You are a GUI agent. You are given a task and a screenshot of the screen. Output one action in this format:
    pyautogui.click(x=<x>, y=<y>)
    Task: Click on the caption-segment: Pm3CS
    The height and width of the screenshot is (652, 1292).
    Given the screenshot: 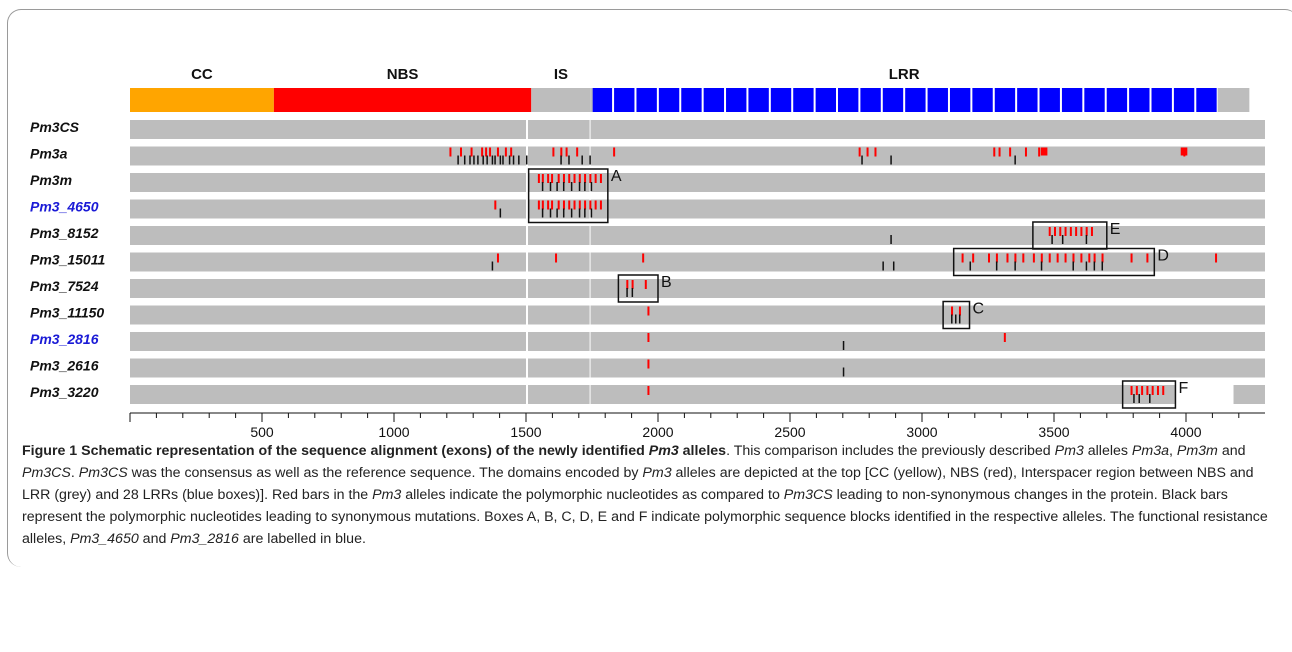 What is the action you would take?
    pyautogui.click(x=103, y=473)
    